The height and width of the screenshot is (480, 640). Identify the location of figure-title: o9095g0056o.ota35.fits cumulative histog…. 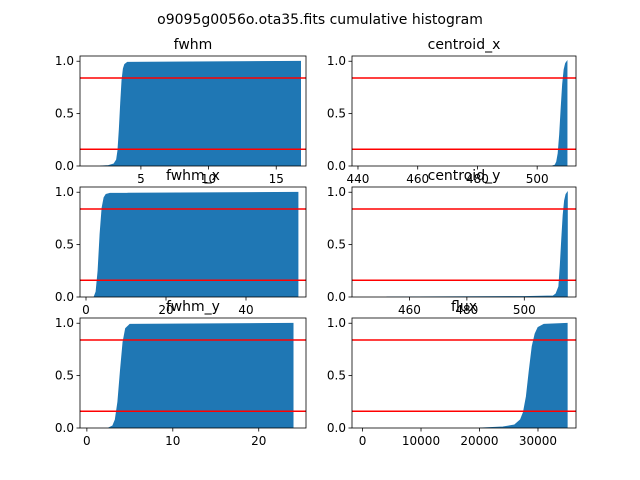
(320, 20).